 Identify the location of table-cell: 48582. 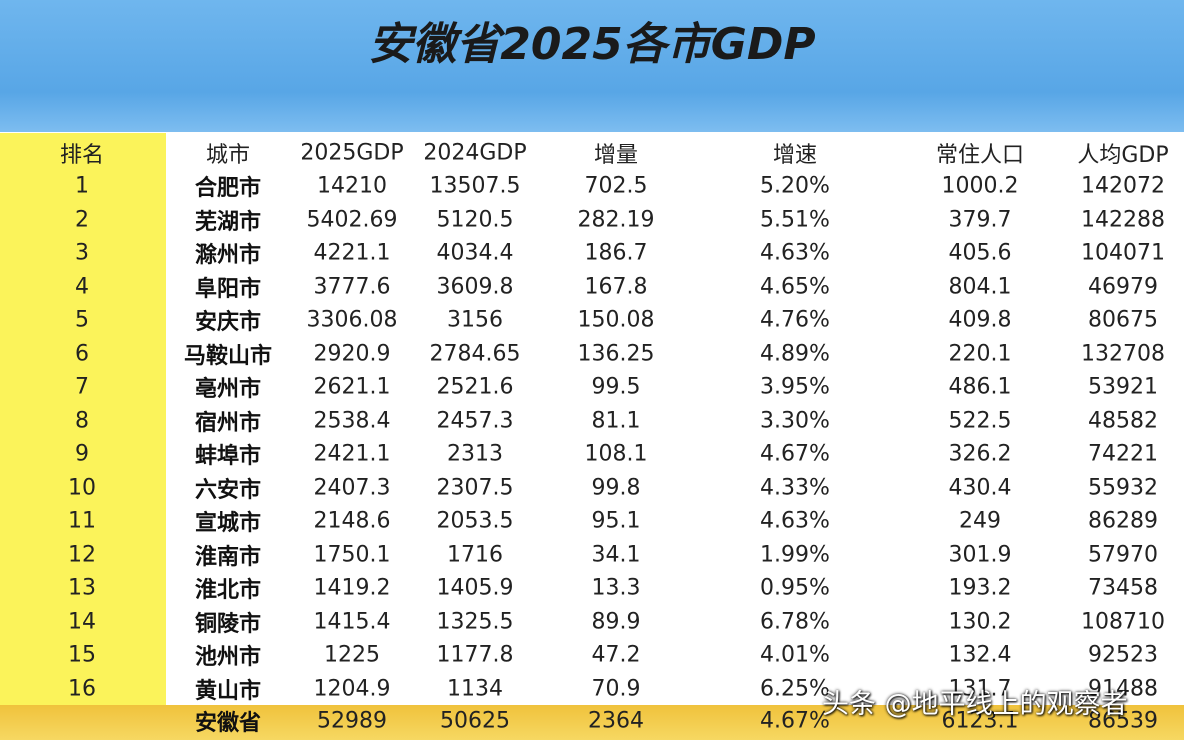
(1123, 420).